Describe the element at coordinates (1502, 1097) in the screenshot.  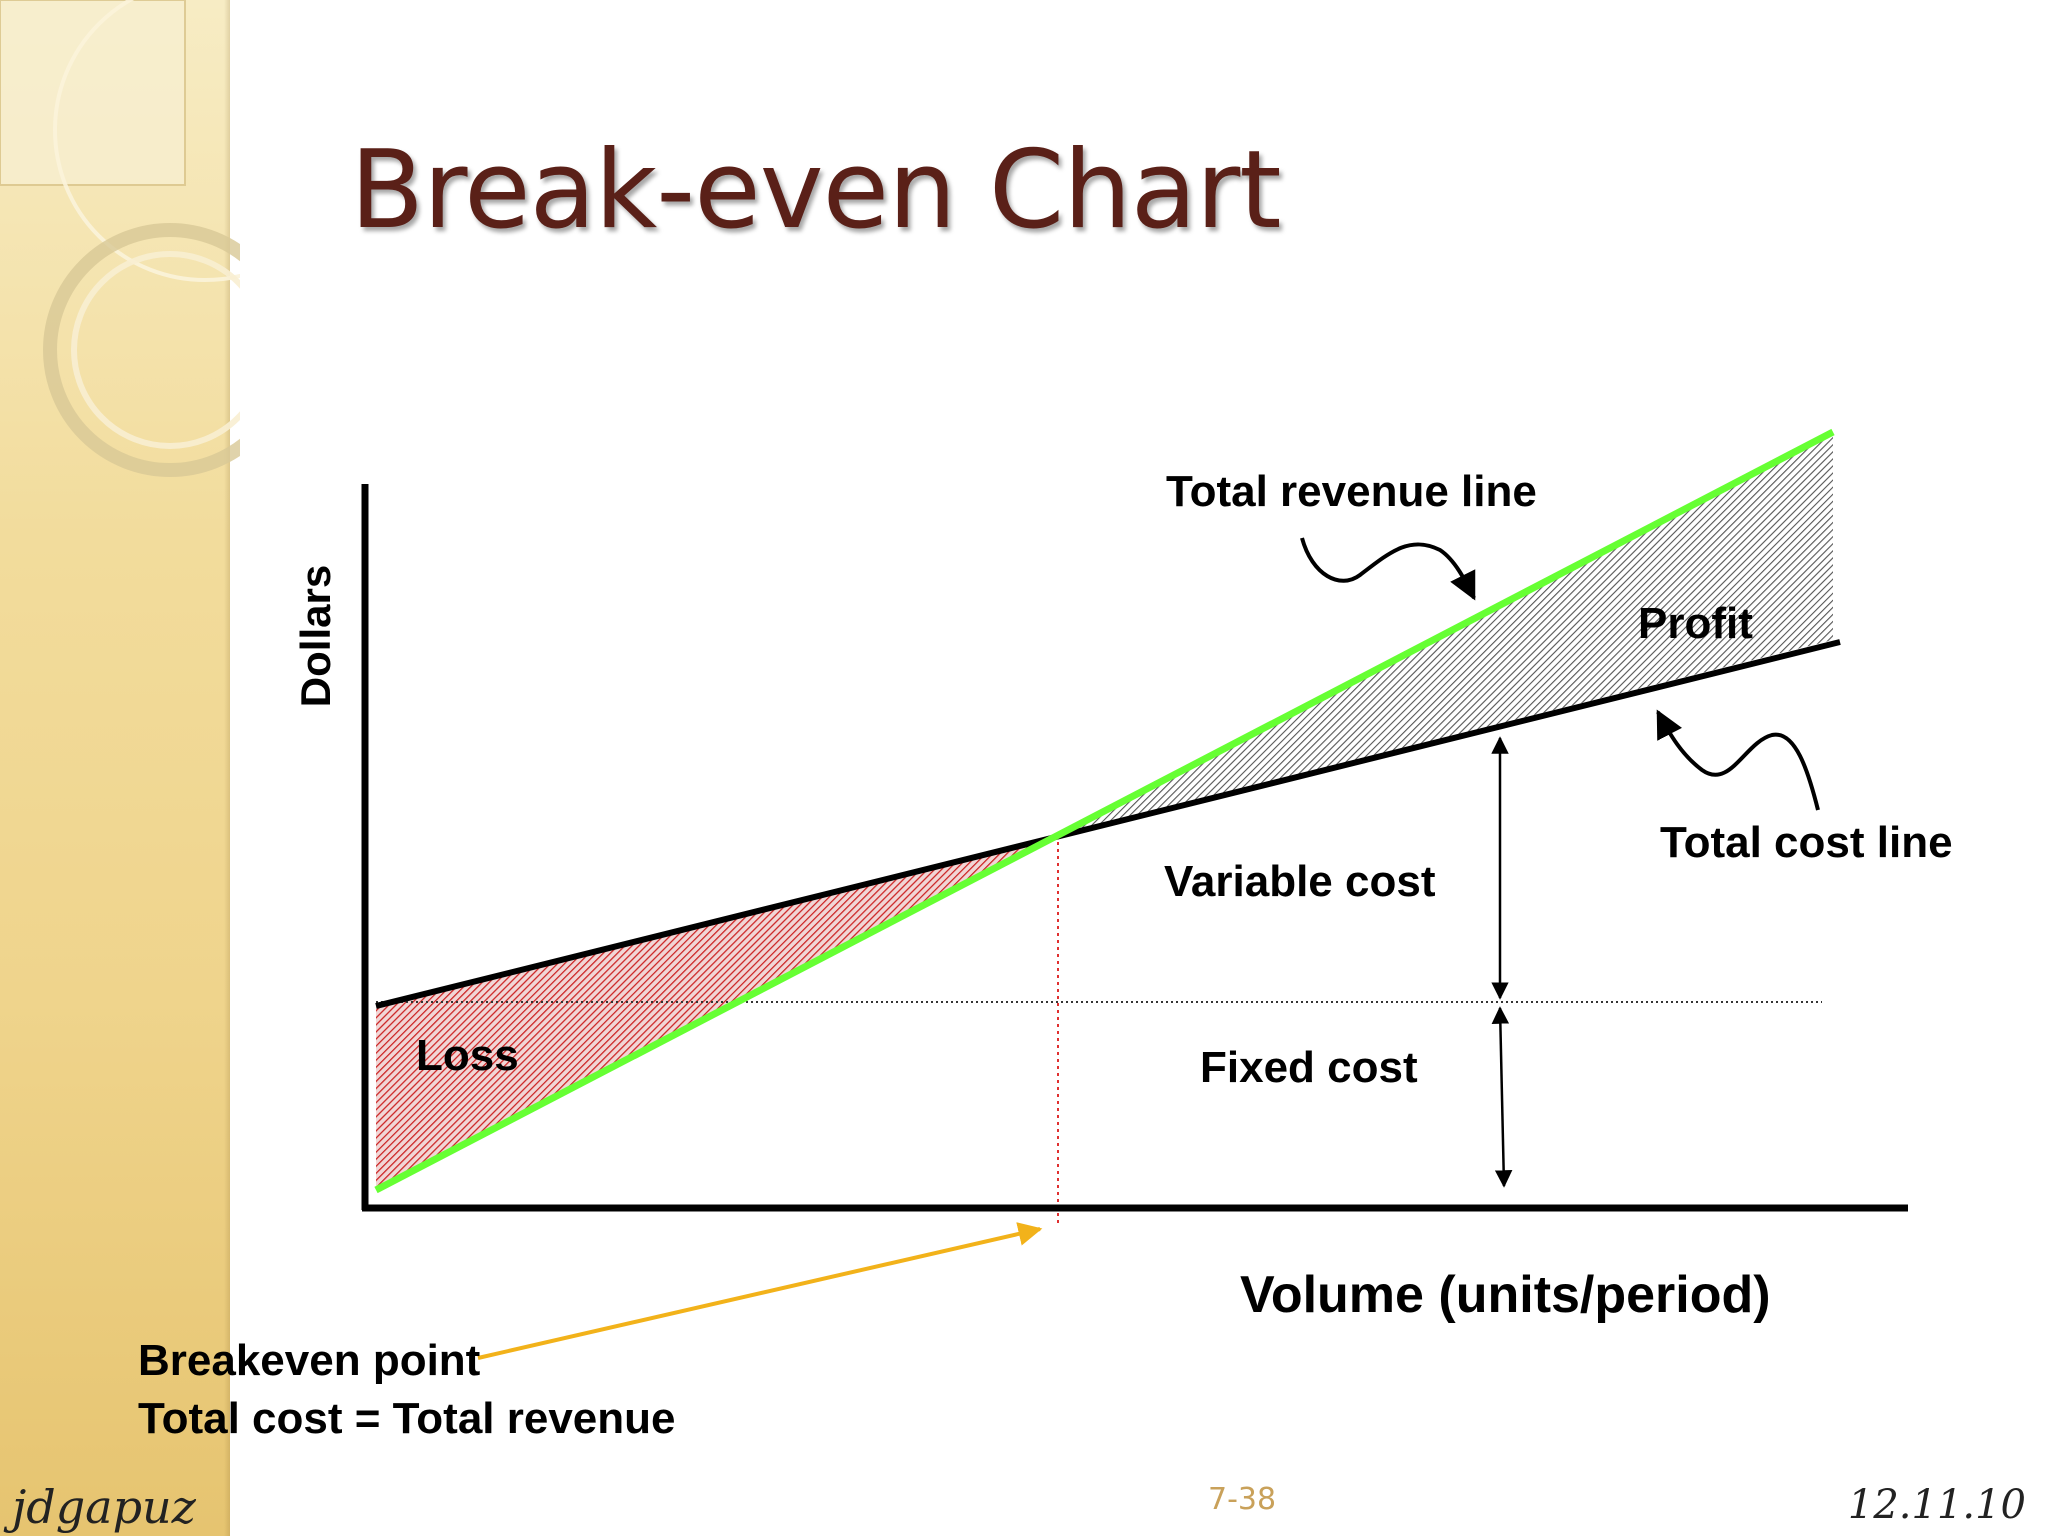
I see `fixed-cost-arrow` at that location.